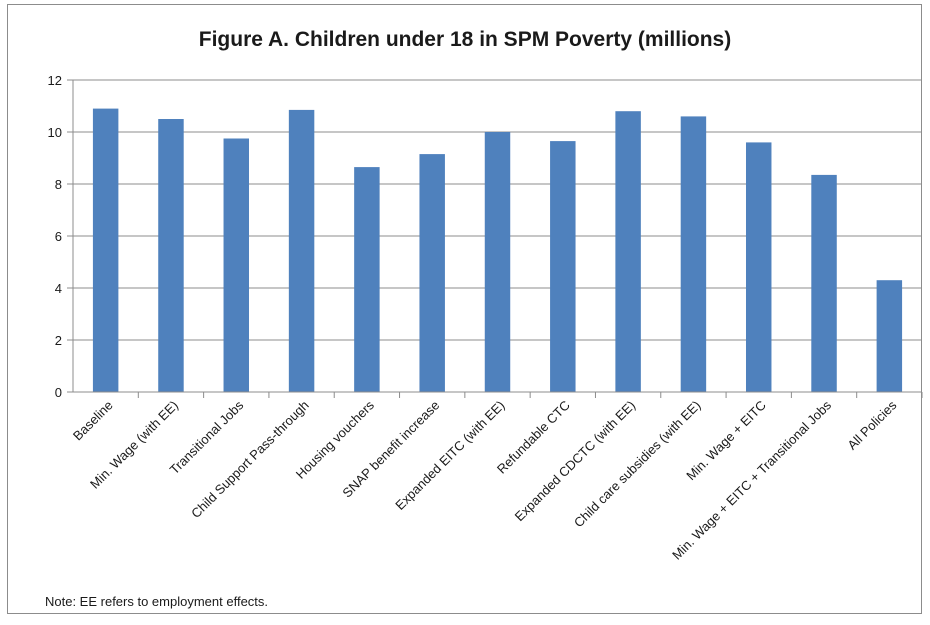  Describe the element at coordinates (575, 461) in the screenshot. I see `x-tick-label: Expanded CDCTC (with EE)` at that location.